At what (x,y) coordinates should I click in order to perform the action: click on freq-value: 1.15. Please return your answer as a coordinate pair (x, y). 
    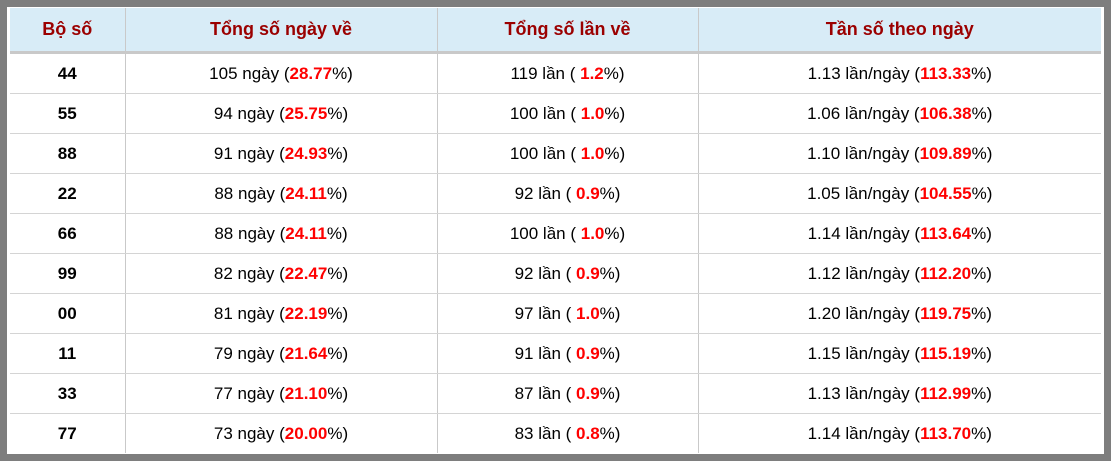
    Looking at the image, I should click on (824, 353).